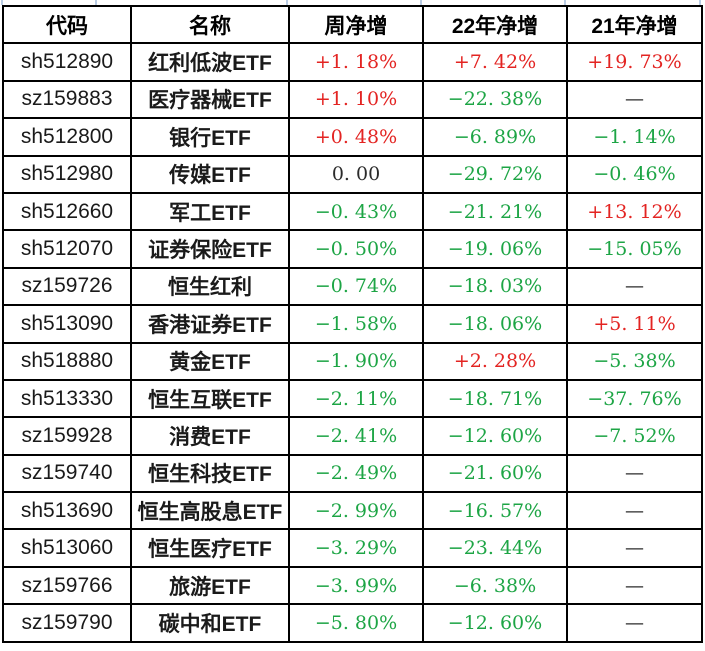 The width and height of the screenshot is (705, 651). What do you see at coordinates (67, 473) in the screenshot?
I see `cell-code: sz159740` at bounding box center [67, 473].